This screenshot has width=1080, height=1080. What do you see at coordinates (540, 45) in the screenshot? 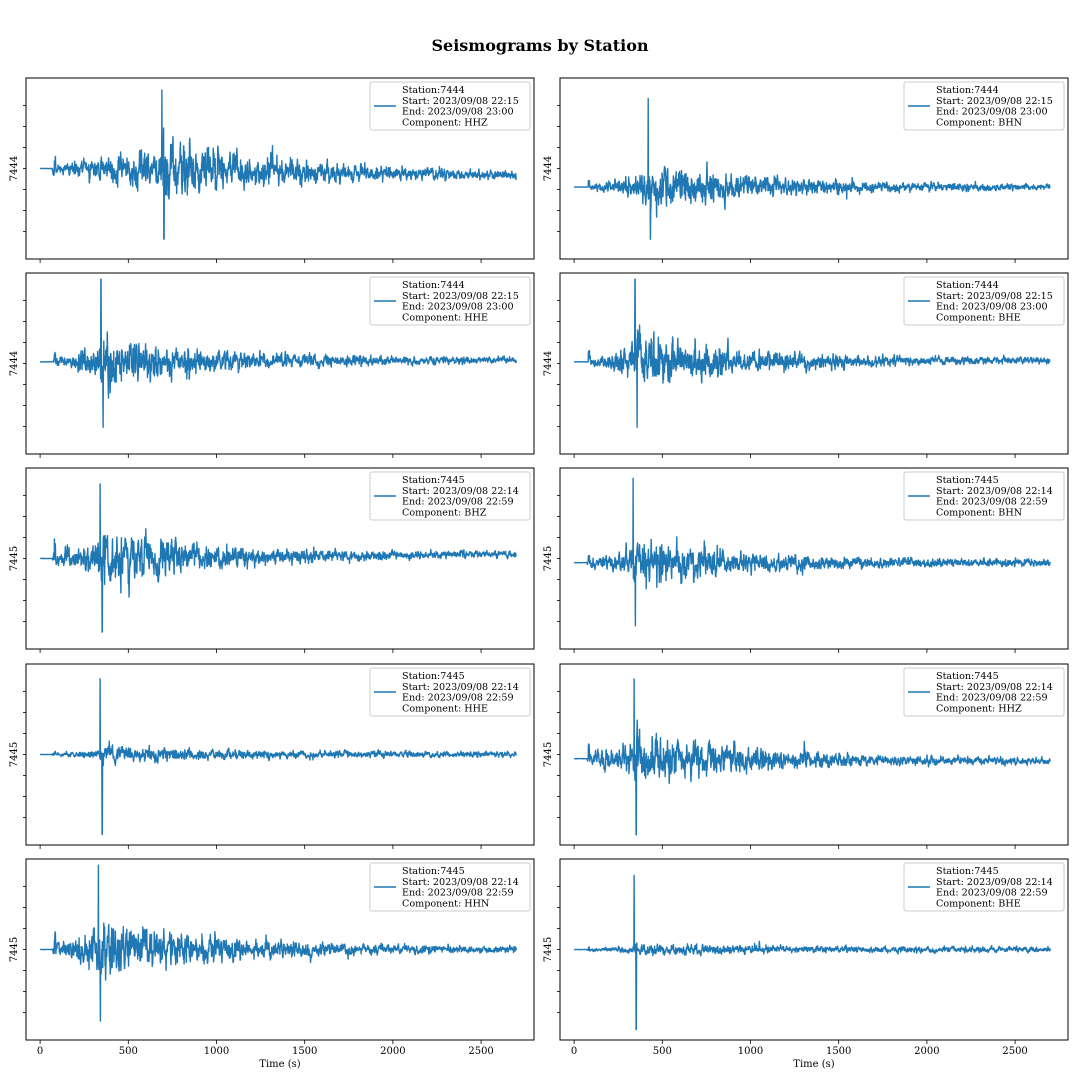
I see `chart-title: Seismograms by Station` at bounding box center [540, 45].